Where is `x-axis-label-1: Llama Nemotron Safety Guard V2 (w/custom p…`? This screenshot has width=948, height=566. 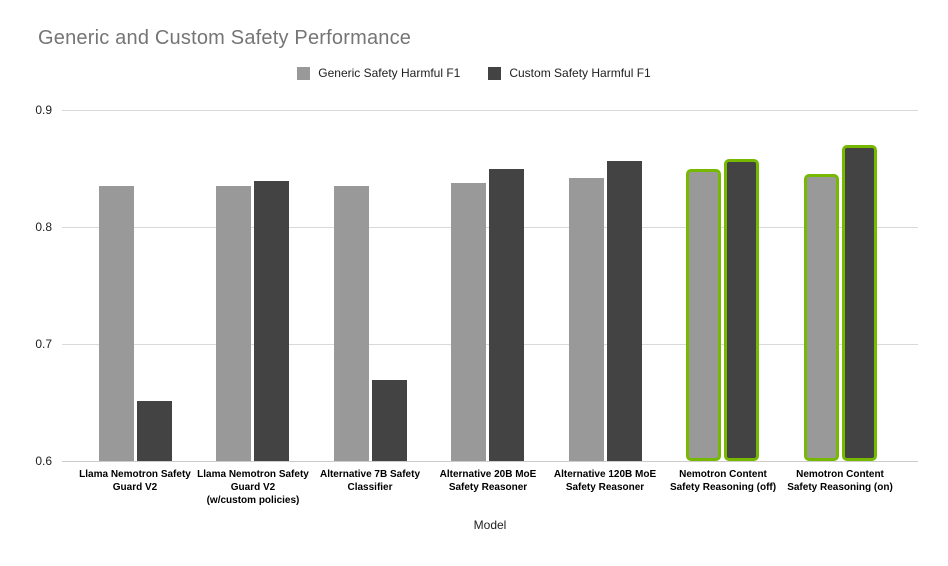 x-axis-label-1: Llama Nemotron Safety Guard V2 (w/custom p… is located at coordinates (253, 487).